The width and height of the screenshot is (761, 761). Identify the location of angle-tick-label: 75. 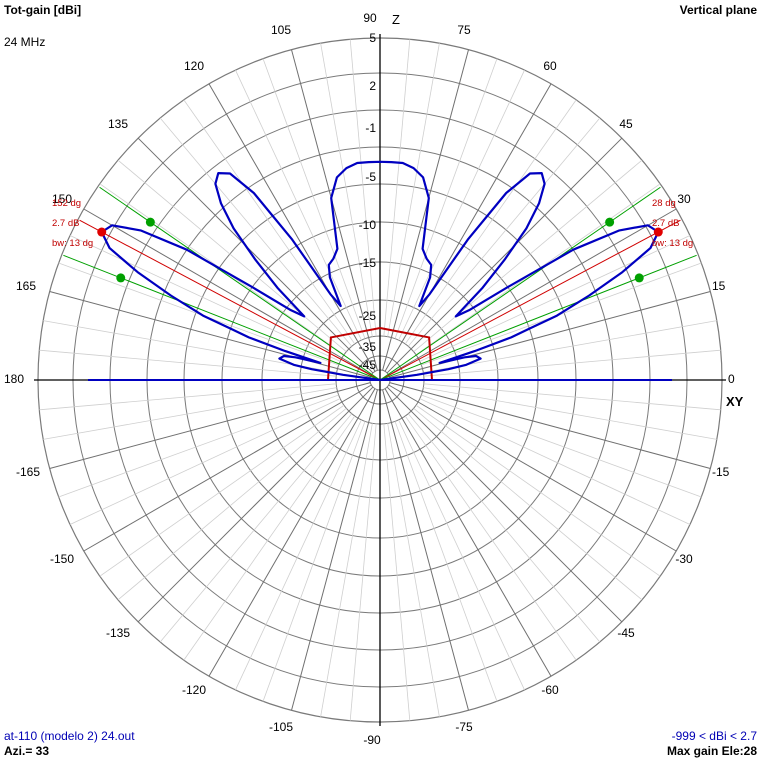
(464, 30).